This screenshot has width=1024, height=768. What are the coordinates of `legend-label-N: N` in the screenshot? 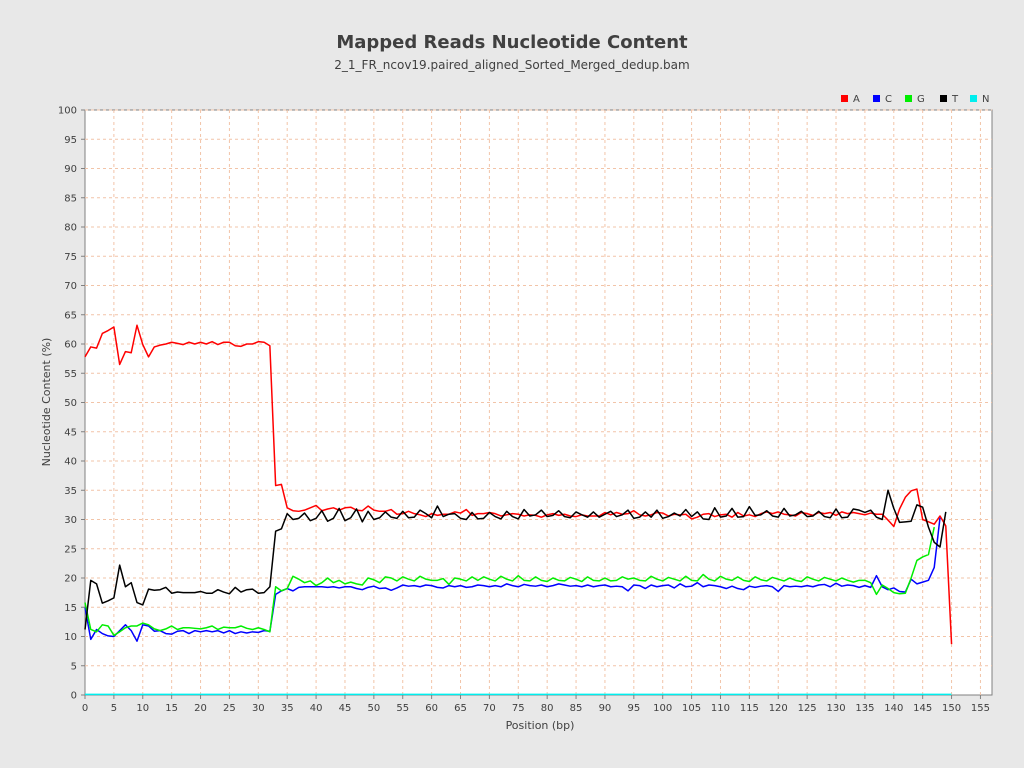 It's located at (985, 99).